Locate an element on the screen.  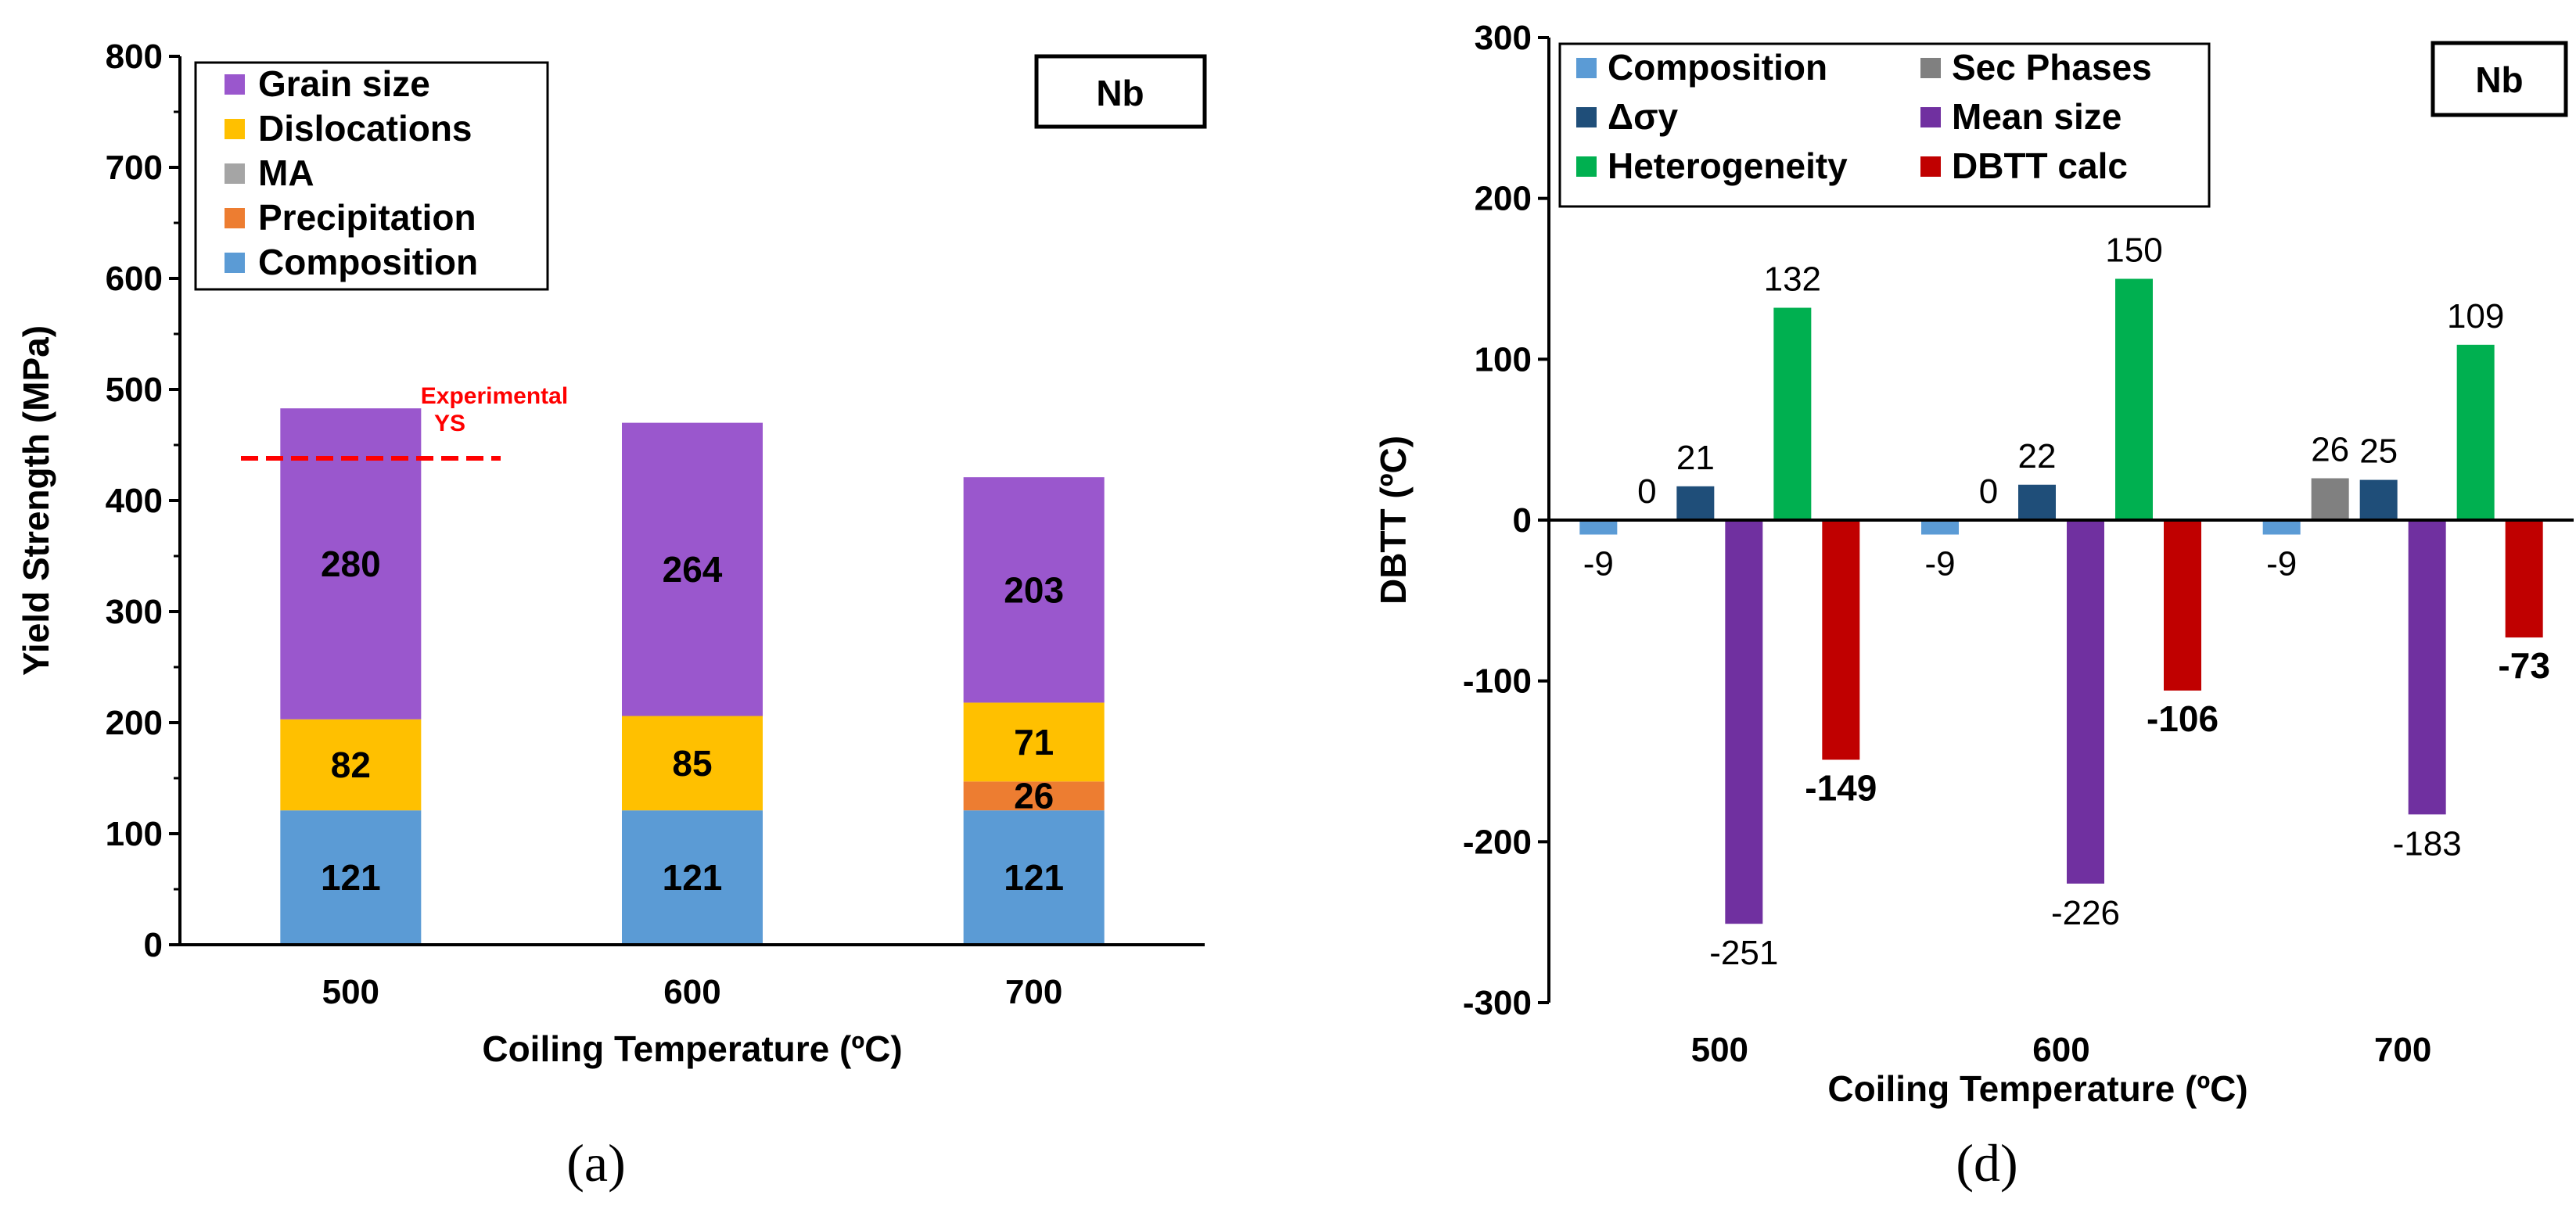
legend-label-dbtt-calc: DBTT calc is located at coordinates (2040, 165).